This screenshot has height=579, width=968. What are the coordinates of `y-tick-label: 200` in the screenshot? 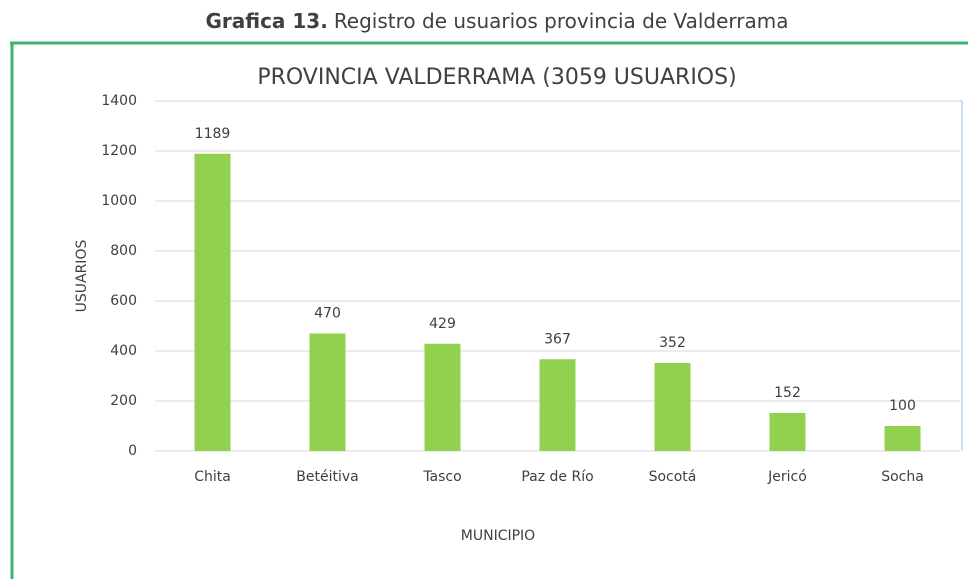 It's located at (123, 401).